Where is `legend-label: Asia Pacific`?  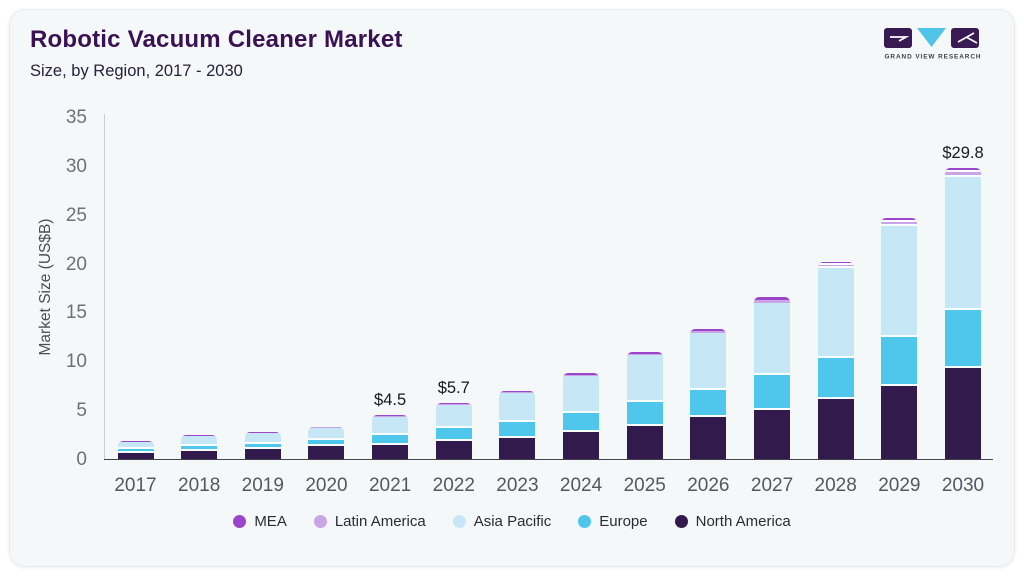
legend-label: Asia Pacific is located at coordinates (512, 521).